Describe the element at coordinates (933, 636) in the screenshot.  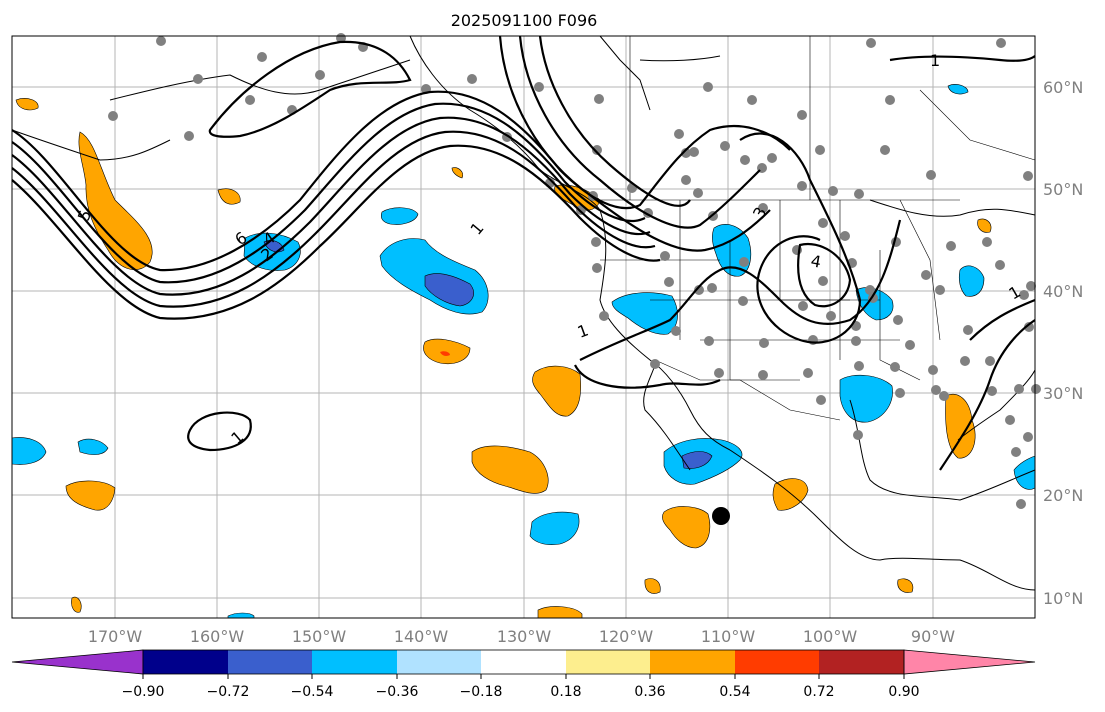
I see `lon-label: 90°W` at that location.